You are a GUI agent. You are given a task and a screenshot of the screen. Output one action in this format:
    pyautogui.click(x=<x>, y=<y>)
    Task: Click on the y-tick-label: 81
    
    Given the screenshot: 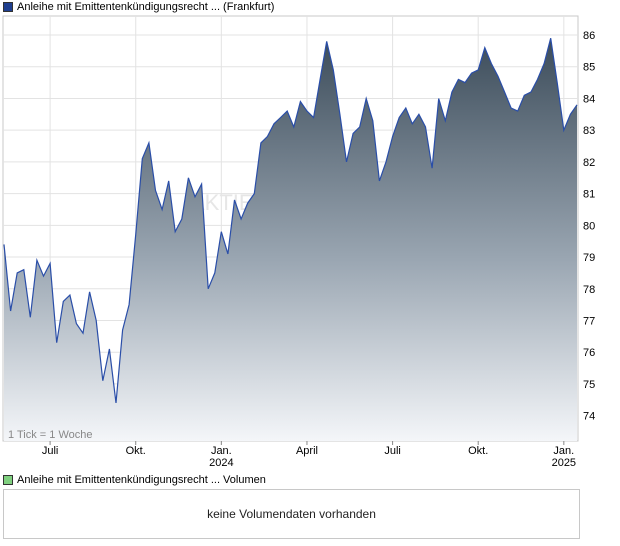 What is the action you would take?
    pyautogui.click(x=589, y=195)
    